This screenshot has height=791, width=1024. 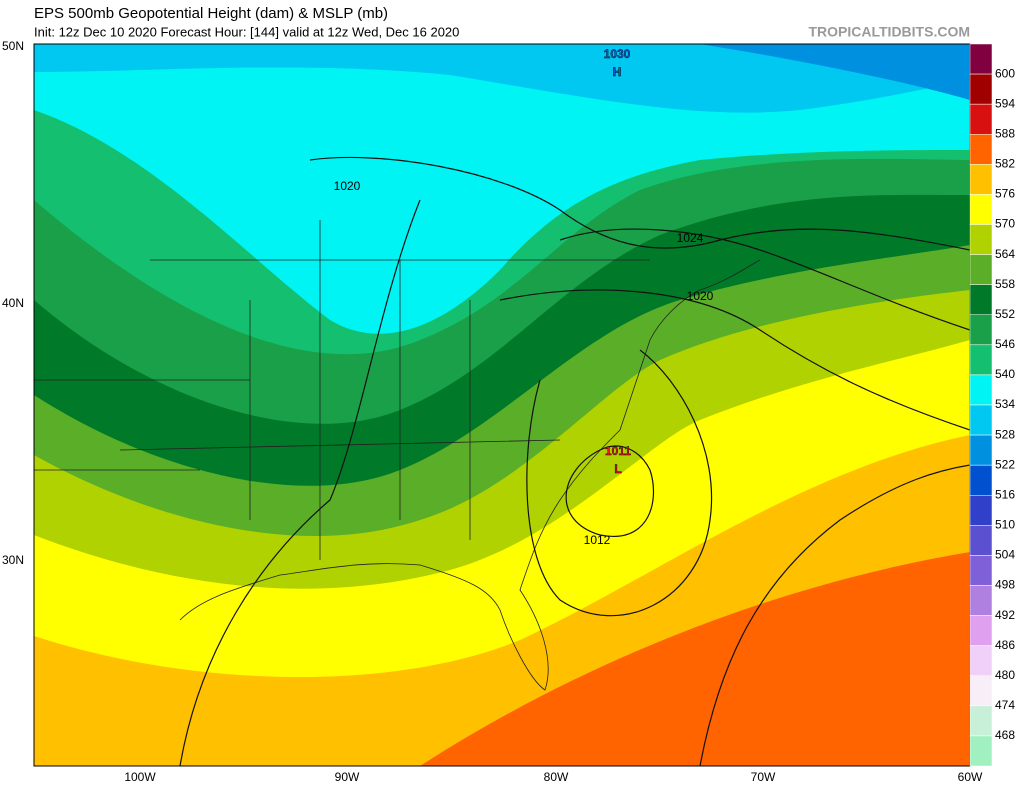 What do you see at coordinates (1005, 73) in the screenshot?
I see `colorbar-label: 600` at bounding box center [1005, 73].